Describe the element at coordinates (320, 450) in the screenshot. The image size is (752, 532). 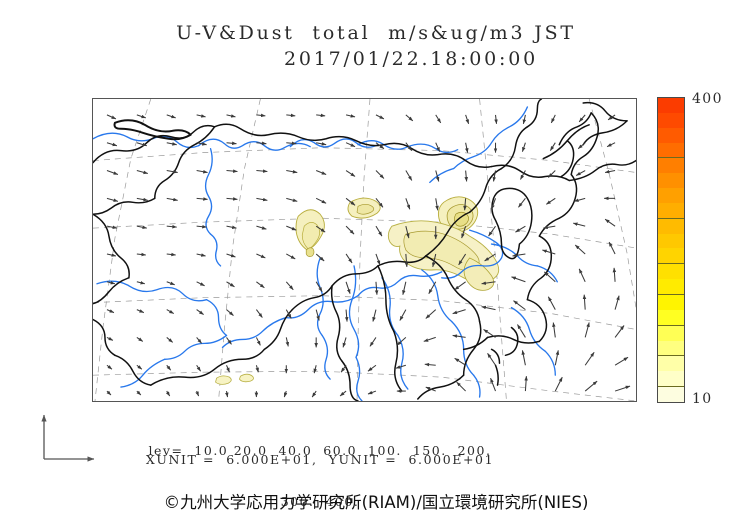
I see `contour-level-line-1: lev= 10.0 20.0 40.0 60.0 100. 150. 200.` at that location.